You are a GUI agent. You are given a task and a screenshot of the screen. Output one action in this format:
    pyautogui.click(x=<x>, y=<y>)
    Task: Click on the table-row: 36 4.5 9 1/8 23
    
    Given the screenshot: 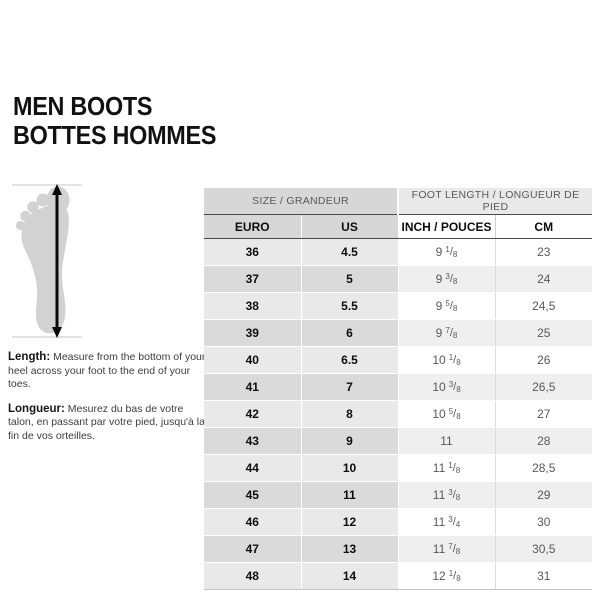 What is the action you would take?
    pyautogui.click(x=398, y=252)
    